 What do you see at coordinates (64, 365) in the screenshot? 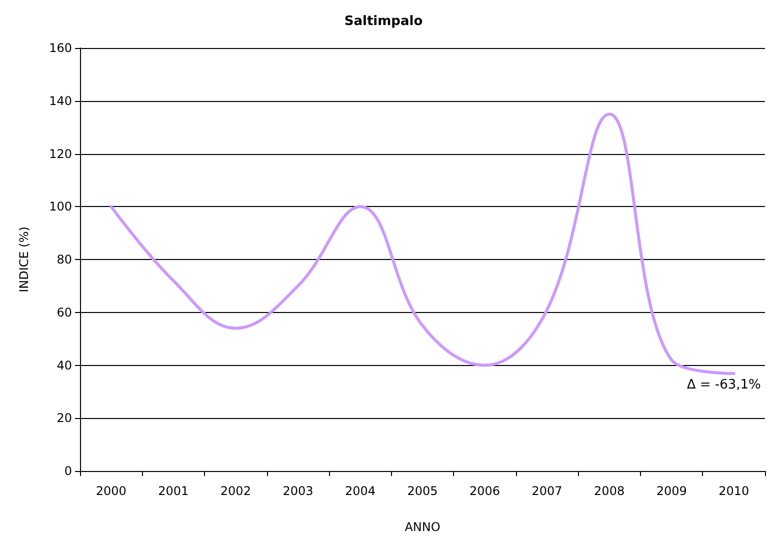
I see `y-tick-label: 40` at bounding box center [64, 365].